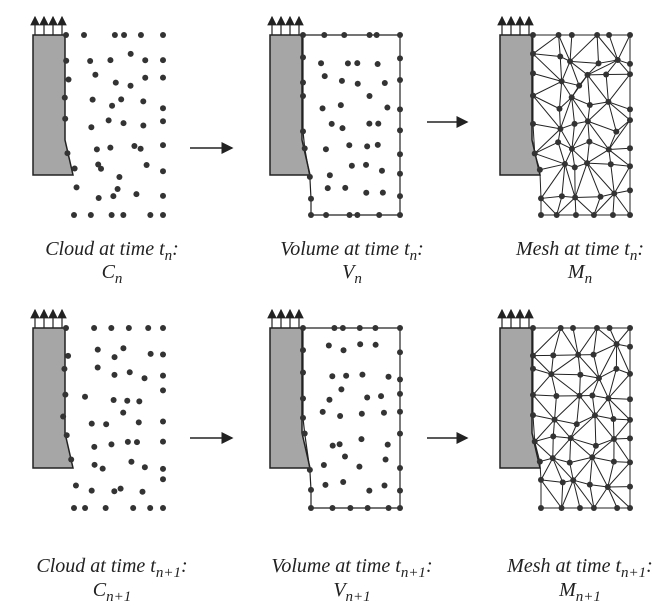 This screenshot has height=607, width=663. Describe the element at coordinates (112, 592) in the screenshot. I see `caption-symbol: Cn+1` at that location.